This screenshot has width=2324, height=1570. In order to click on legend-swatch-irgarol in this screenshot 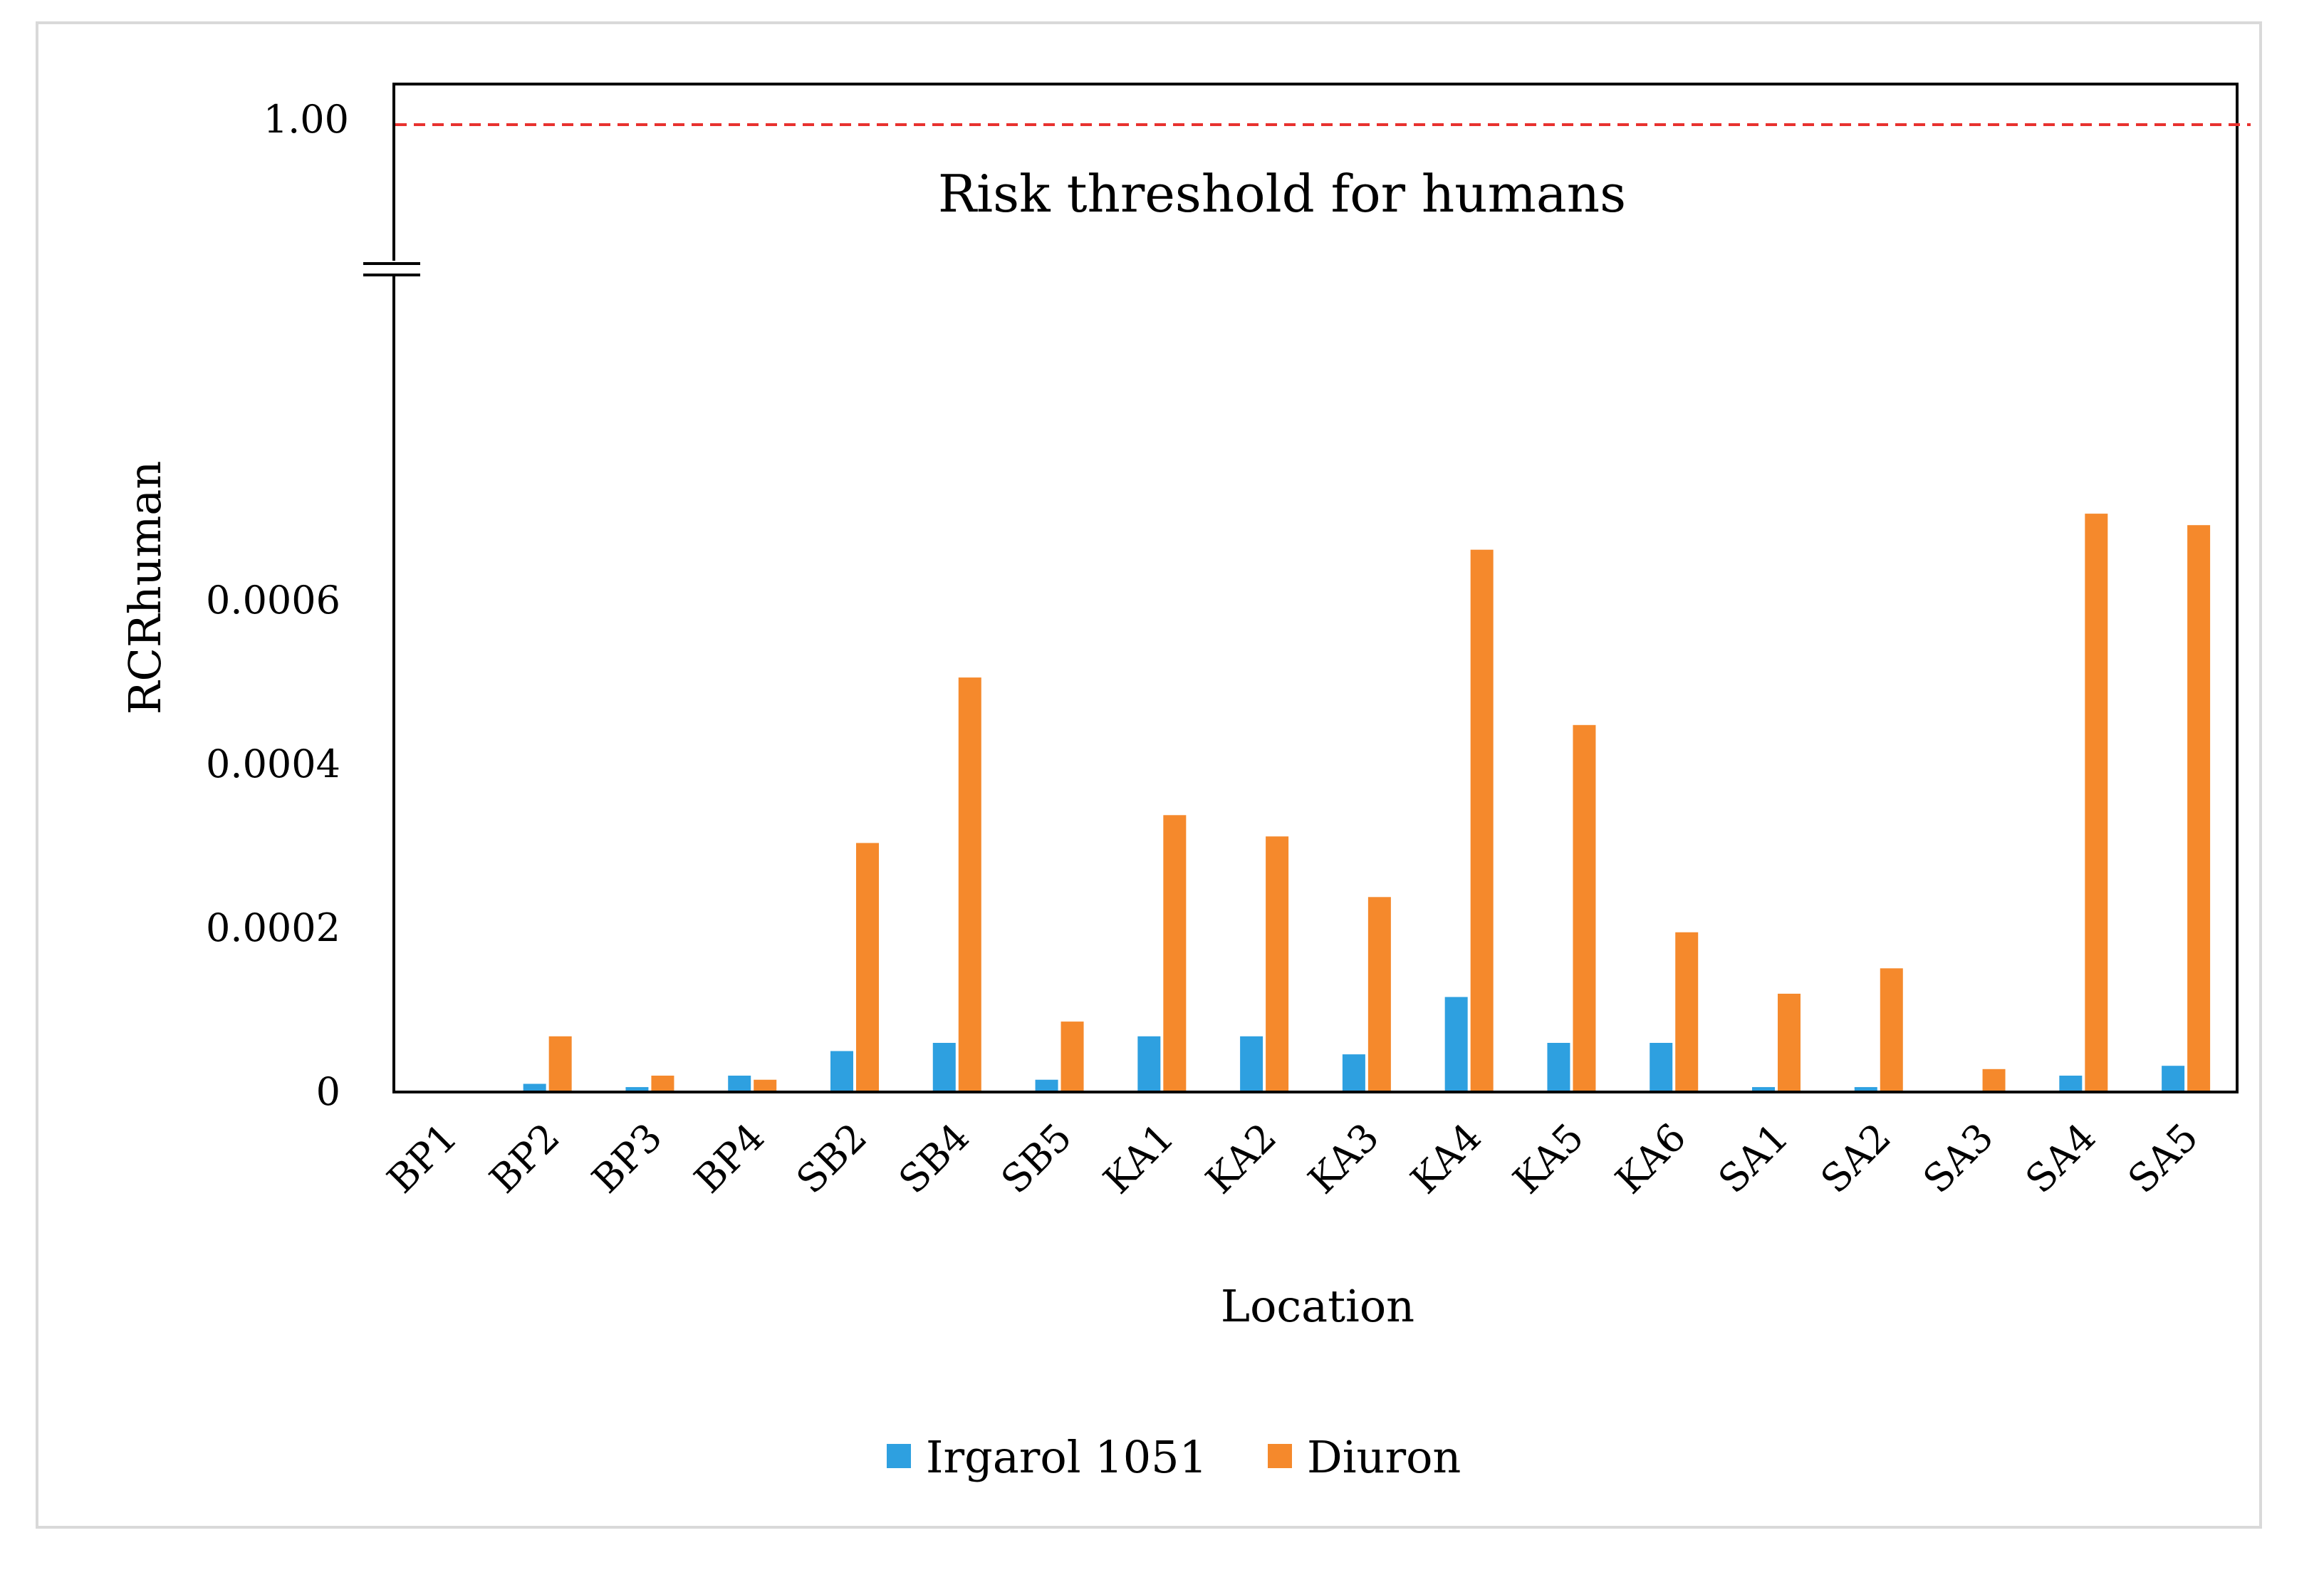, I will do `click(899, 1456)`.